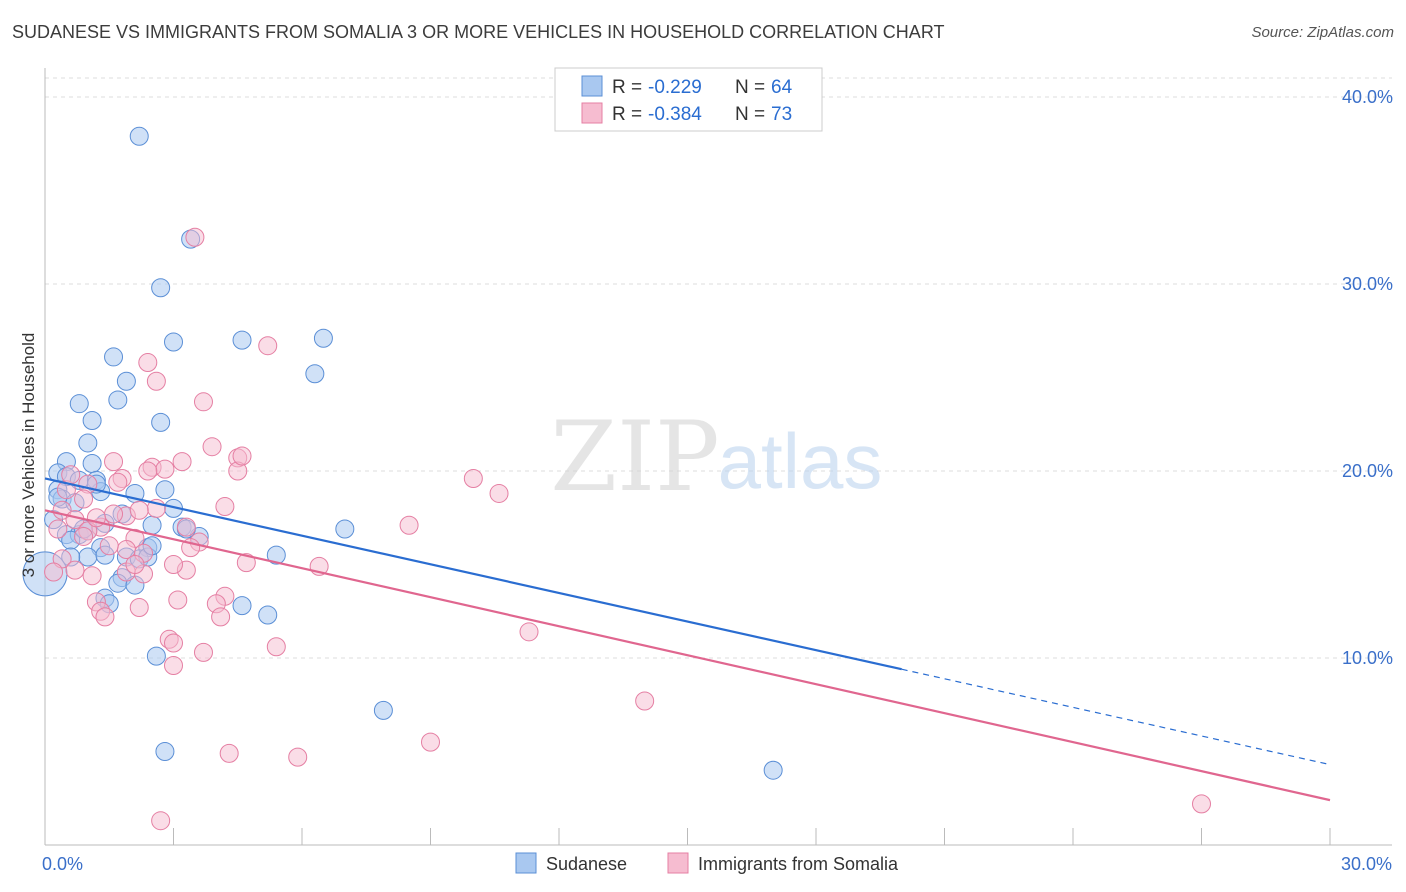  What do you see at coordinates (781, 114) in the screenshot?
I see `legend-n-value-2: 73` at bounding box center [781, 114].